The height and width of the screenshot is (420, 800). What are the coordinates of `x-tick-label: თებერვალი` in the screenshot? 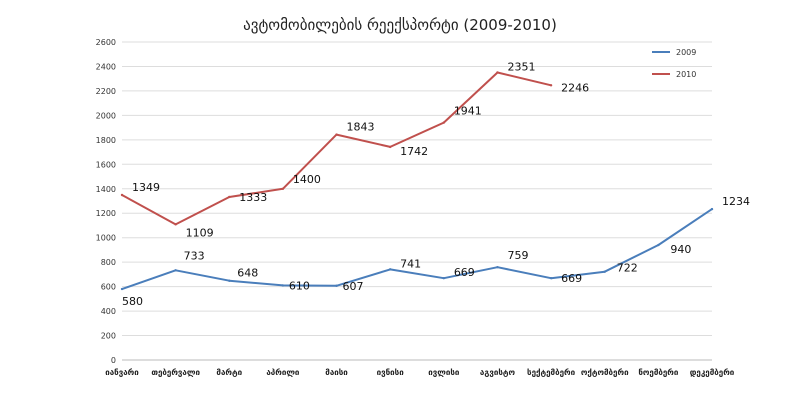 It's located at (175, 372).